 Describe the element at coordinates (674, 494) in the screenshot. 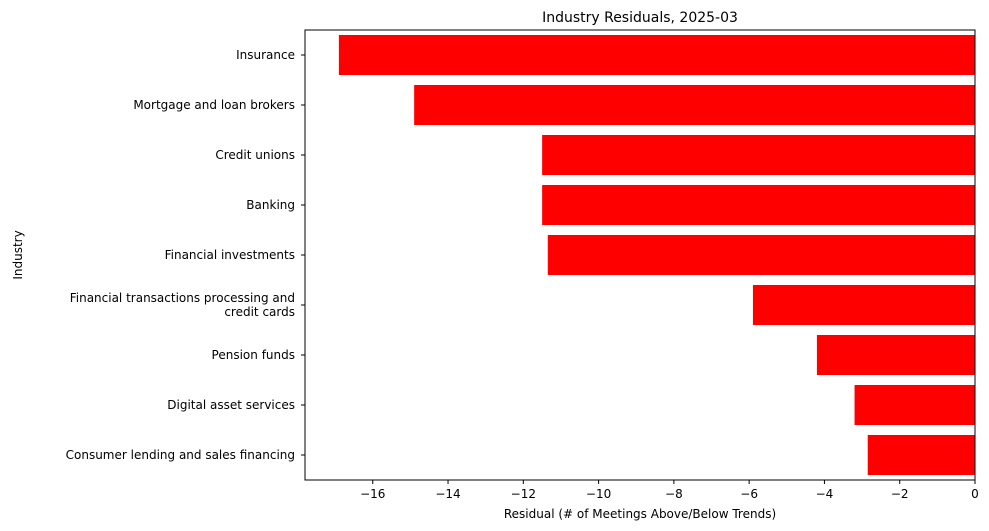

I see `x-tick-label: −8` at that location.